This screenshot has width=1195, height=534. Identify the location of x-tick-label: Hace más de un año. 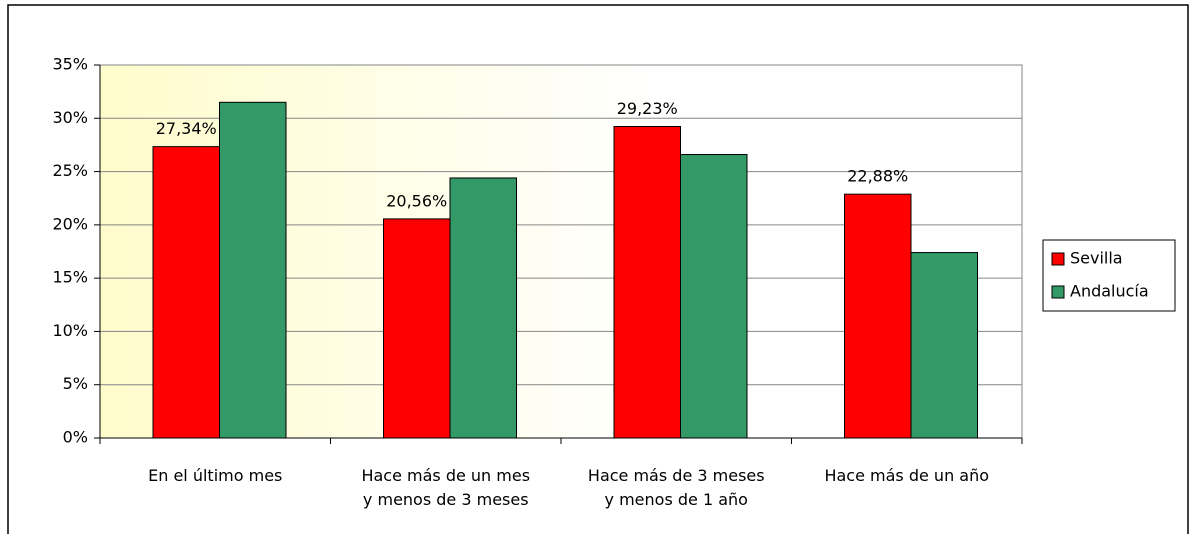
(906, 475).